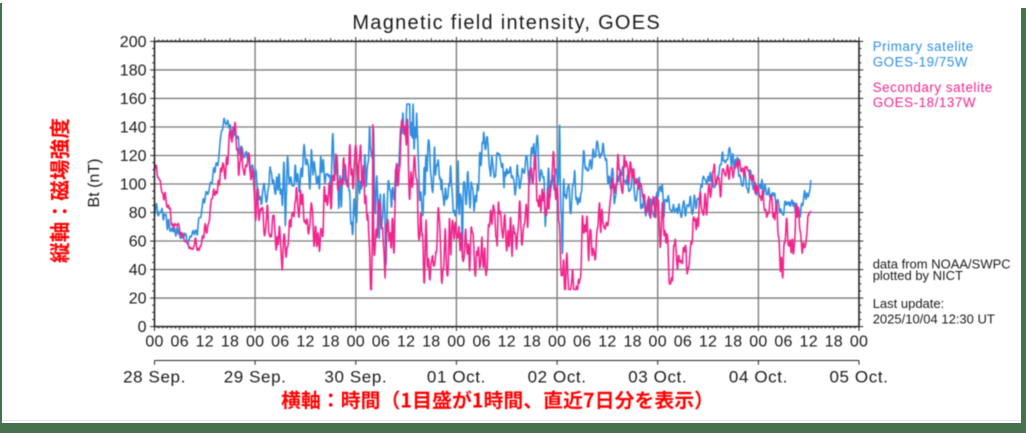  Describe the element at coordinates (557, 377) in the screenshot. I see `svg-text: 02 Oct.` at that location.